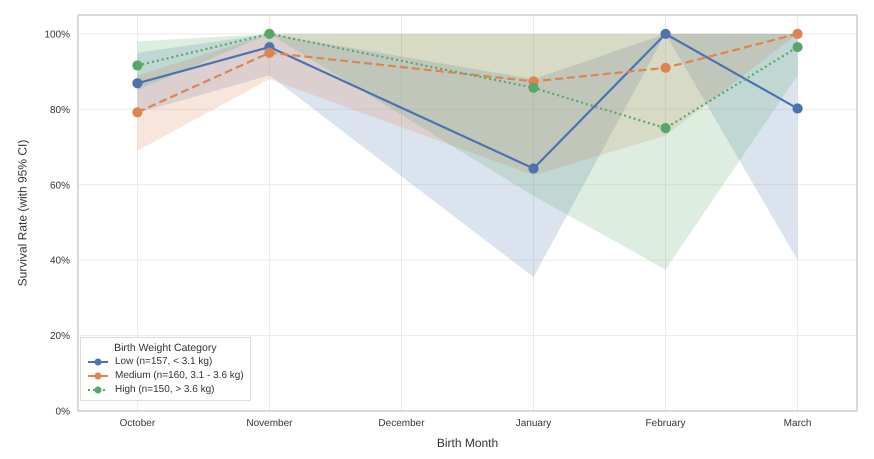  I want to click on legend-label: Medium (n=160, 3.1 - 3.6 kg), so click(179, 376).